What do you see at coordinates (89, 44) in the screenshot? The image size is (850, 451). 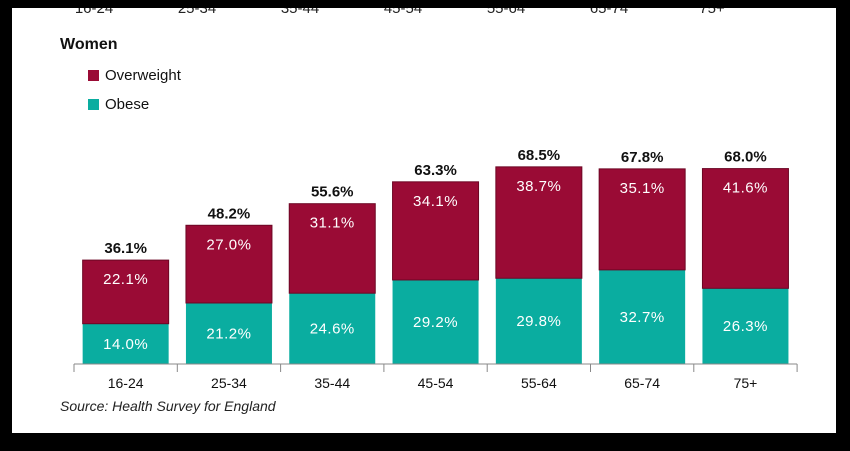 I see `chart-title: Women` at bounding box center [89, 44].